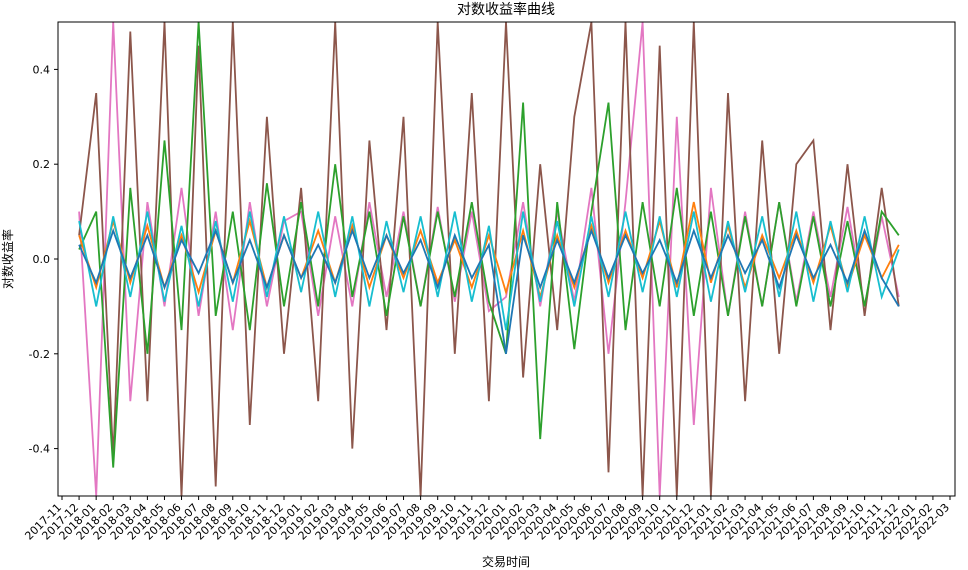  I want to click on chart-title: 对数收益率曲线, so click(506, 9).